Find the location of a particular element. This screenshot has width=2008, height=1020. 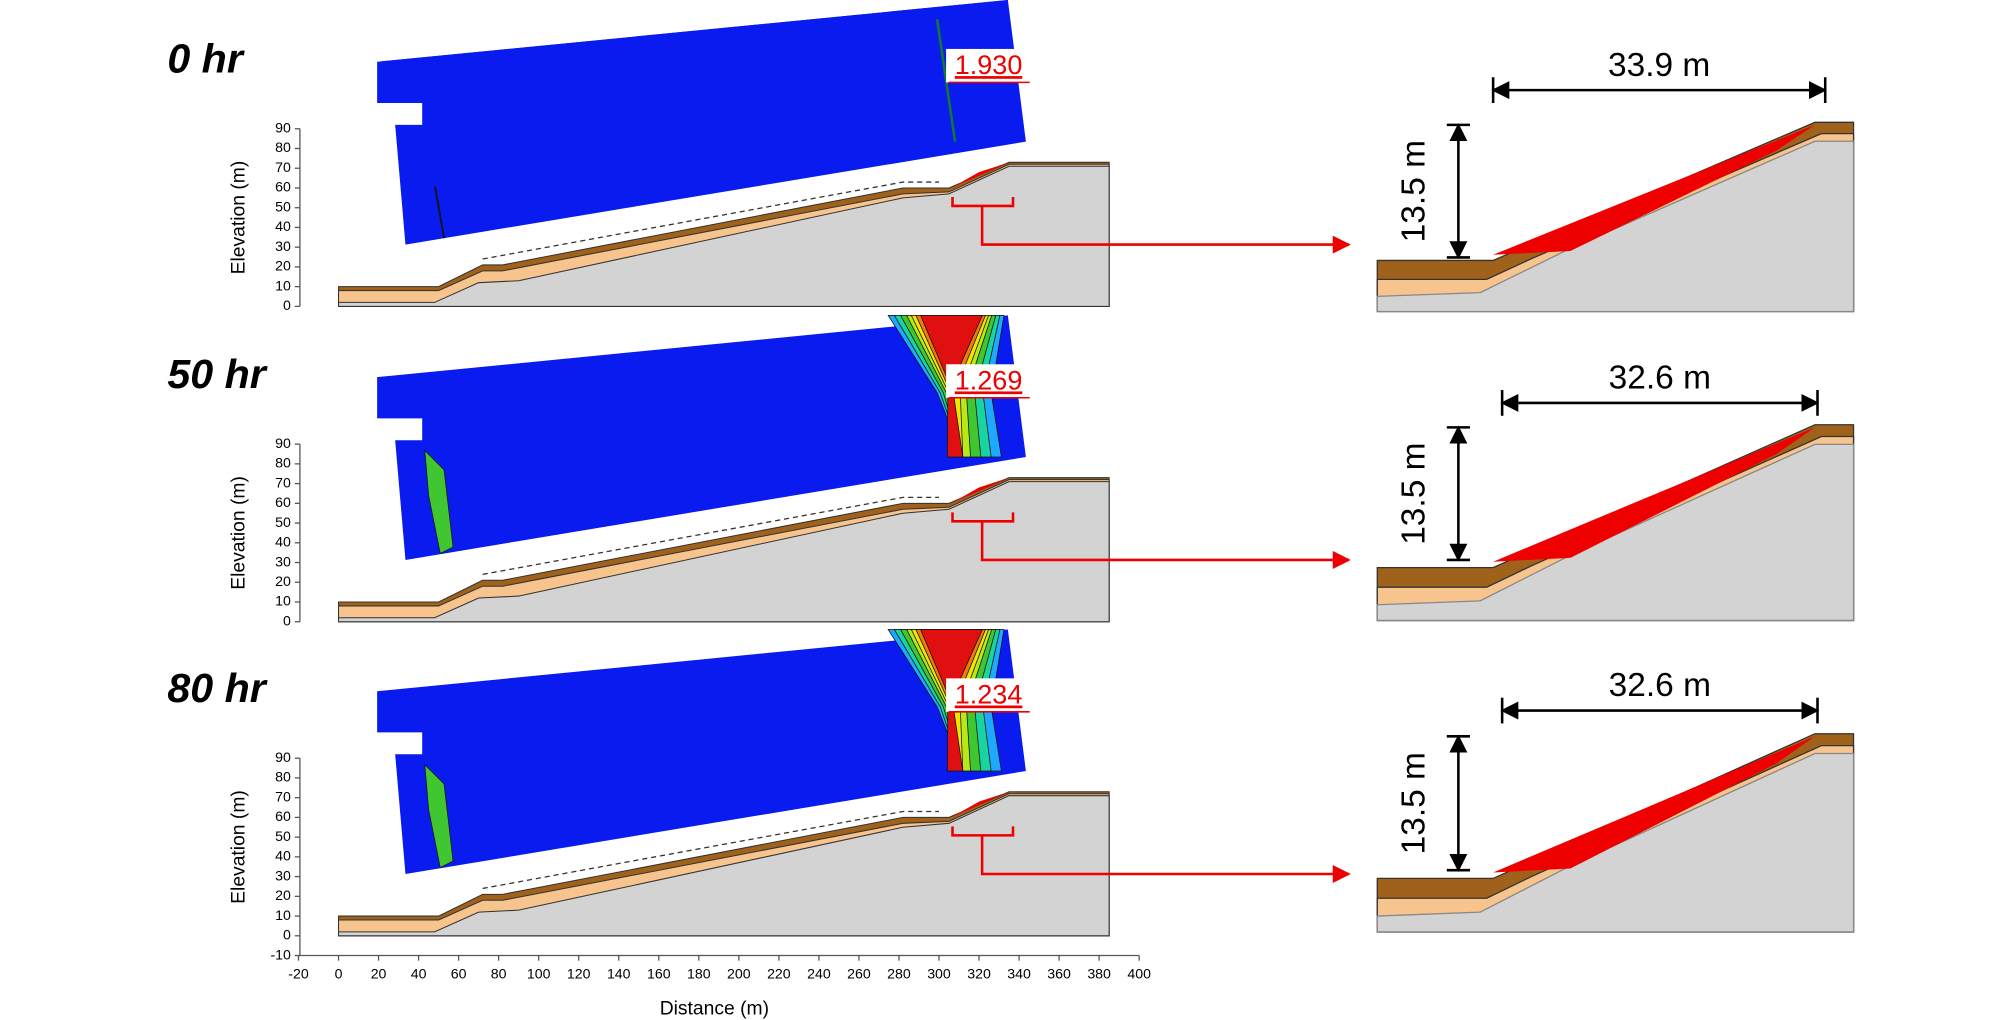

x-tick-label: 360 is located at coordinates (1059, 974).